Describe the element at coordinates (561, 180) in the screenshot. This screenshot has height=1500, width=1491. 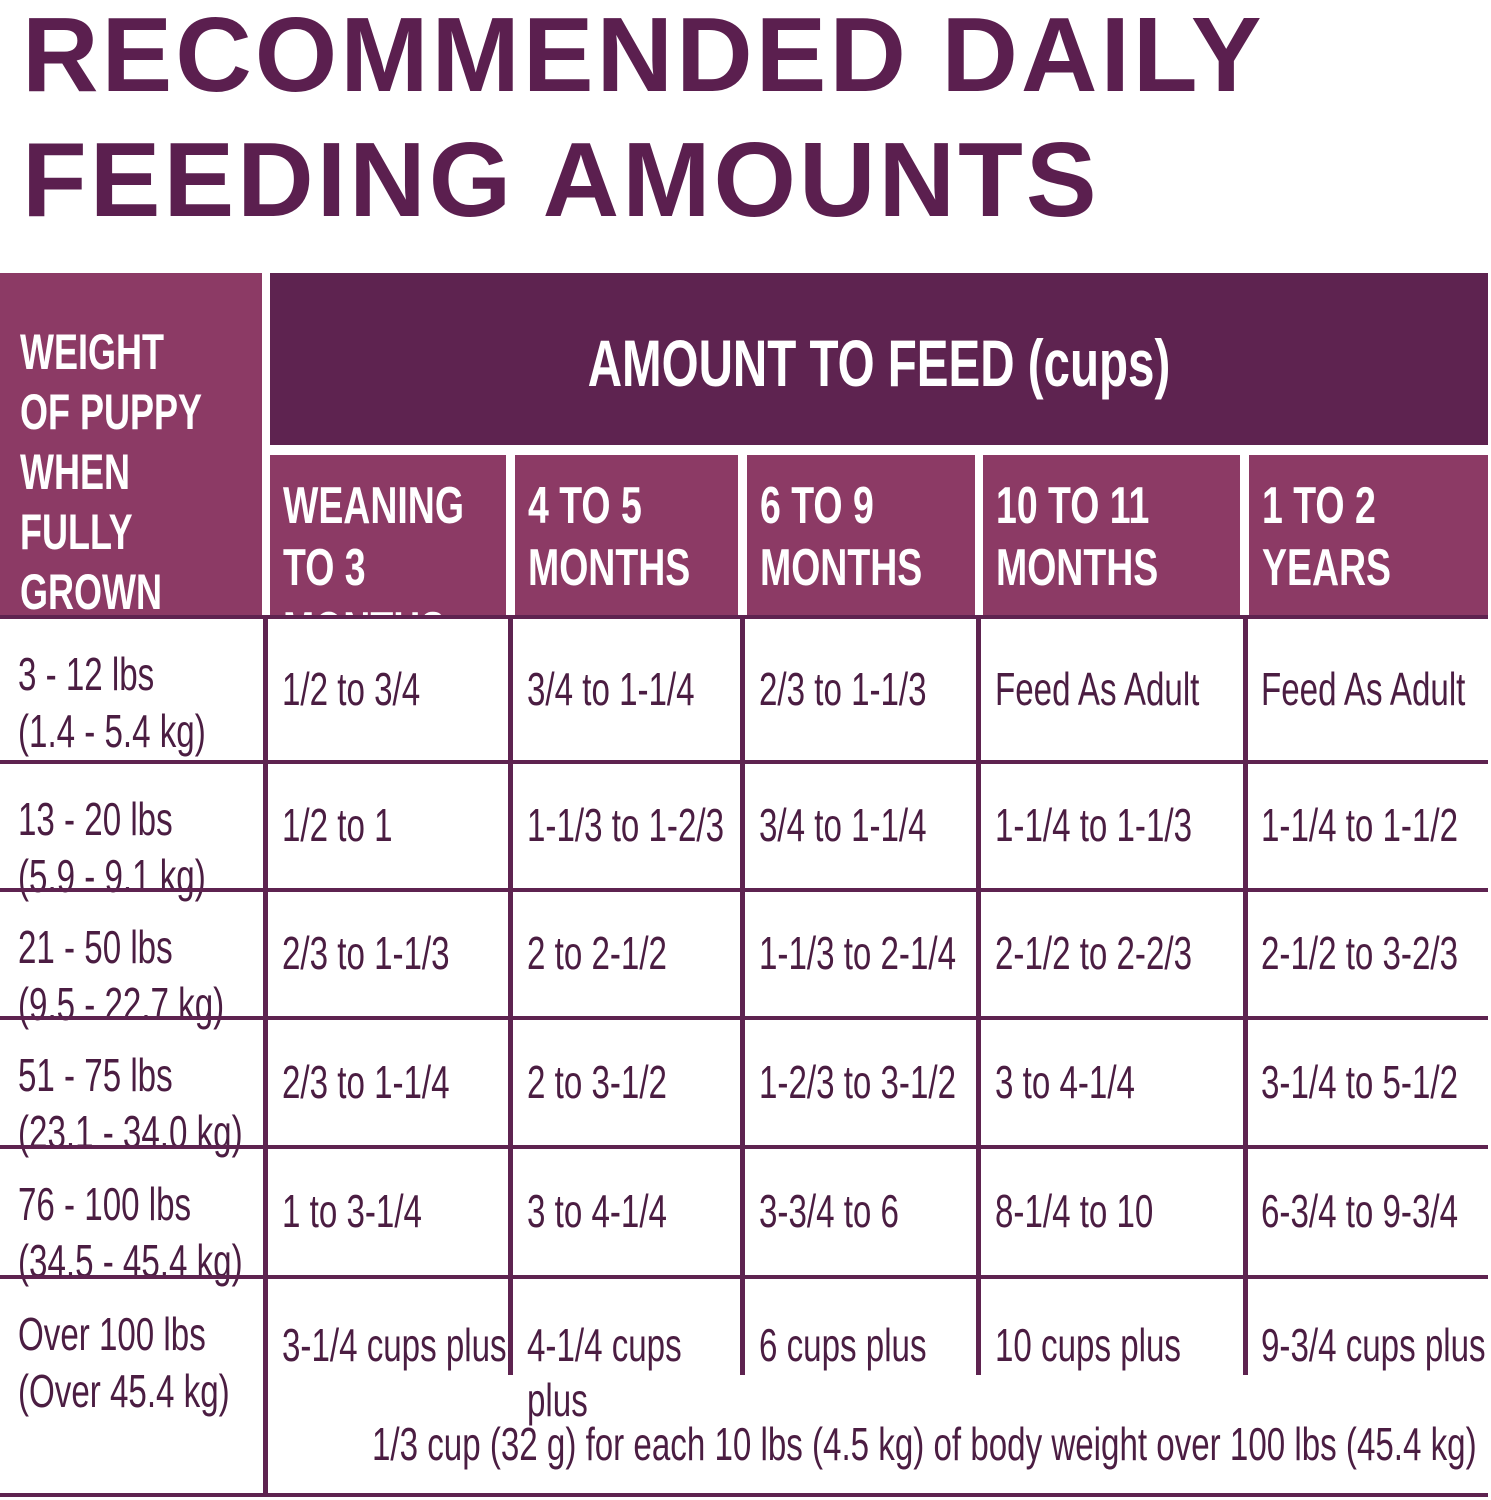
I see `title-line: FEEDING AMOUNTS` at that location.